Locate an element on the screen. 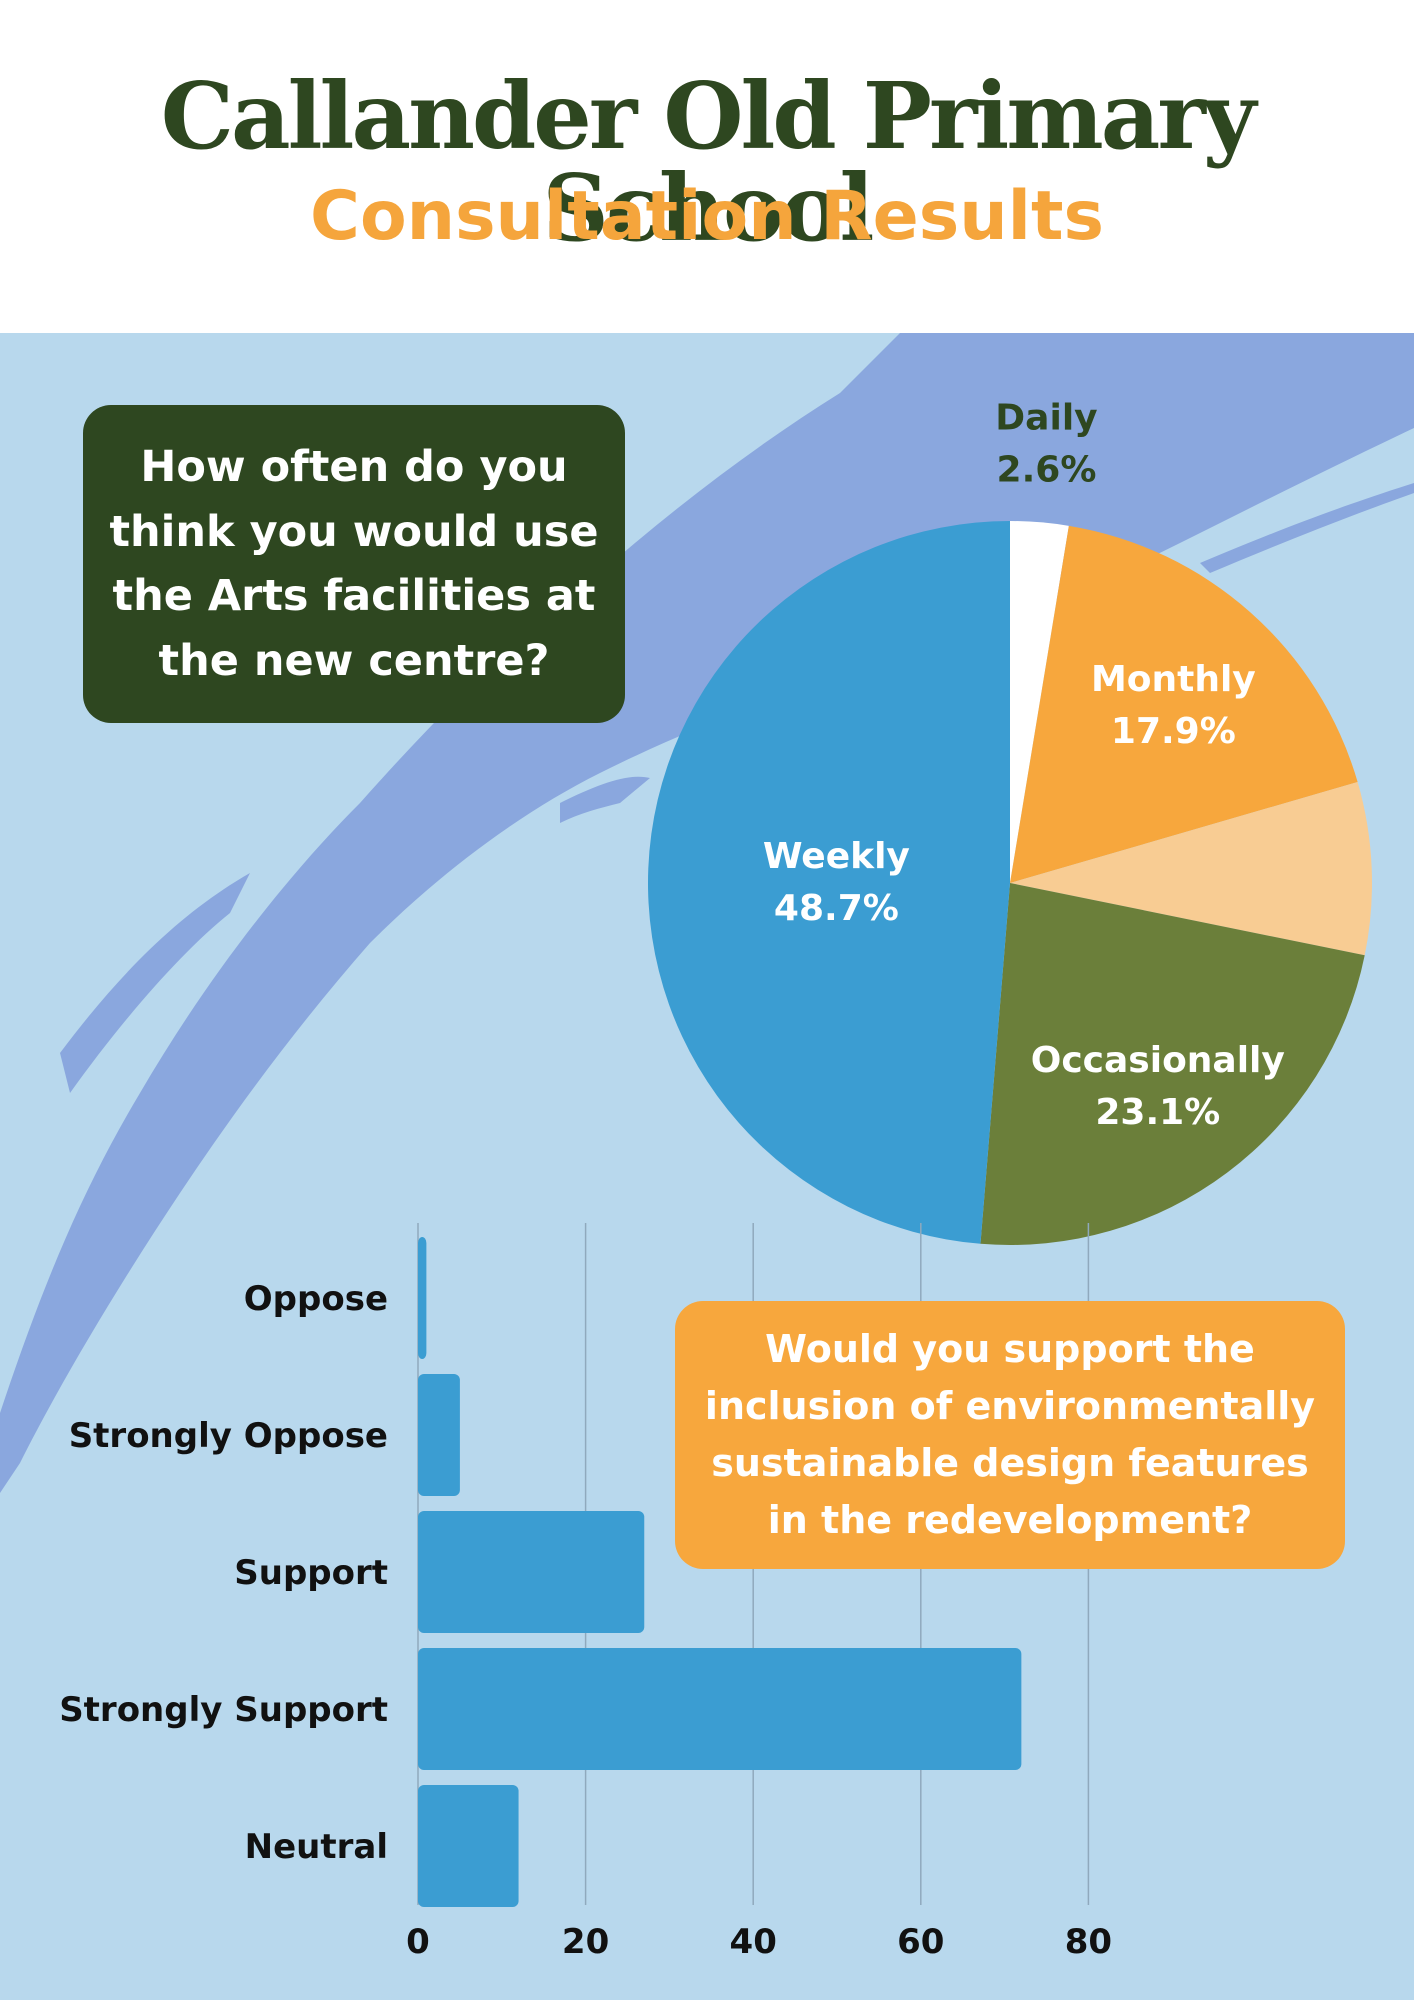 The image size is (1414, 2000). x-tick-label: 40 is located at coordinates (753, 1942).